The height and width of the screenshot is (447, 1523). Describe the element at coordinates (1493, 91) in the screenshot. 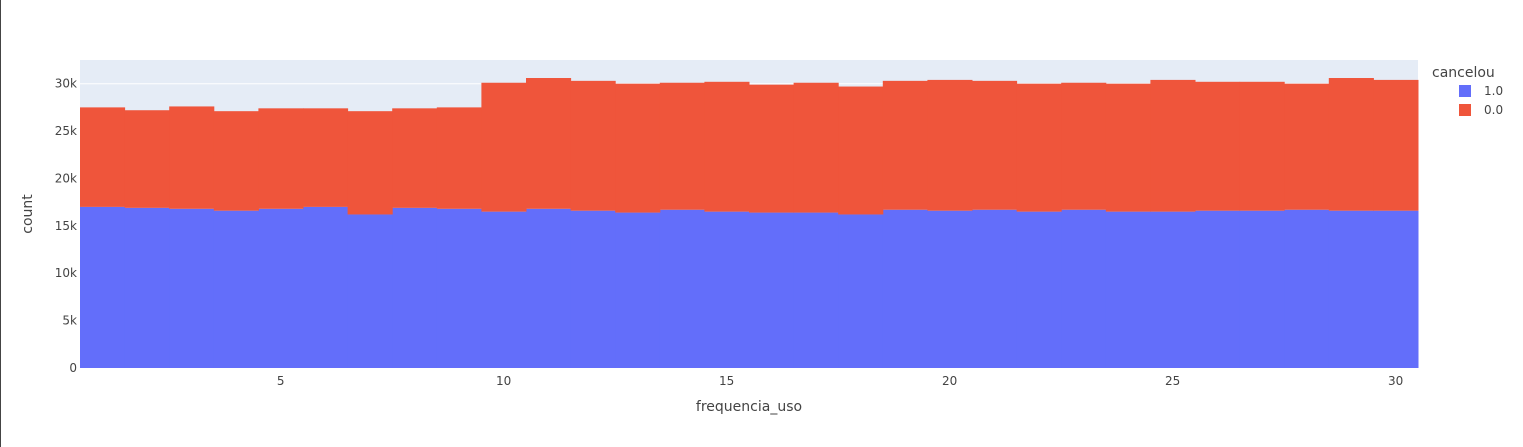

I see `legend-label: 1.0` at that location.